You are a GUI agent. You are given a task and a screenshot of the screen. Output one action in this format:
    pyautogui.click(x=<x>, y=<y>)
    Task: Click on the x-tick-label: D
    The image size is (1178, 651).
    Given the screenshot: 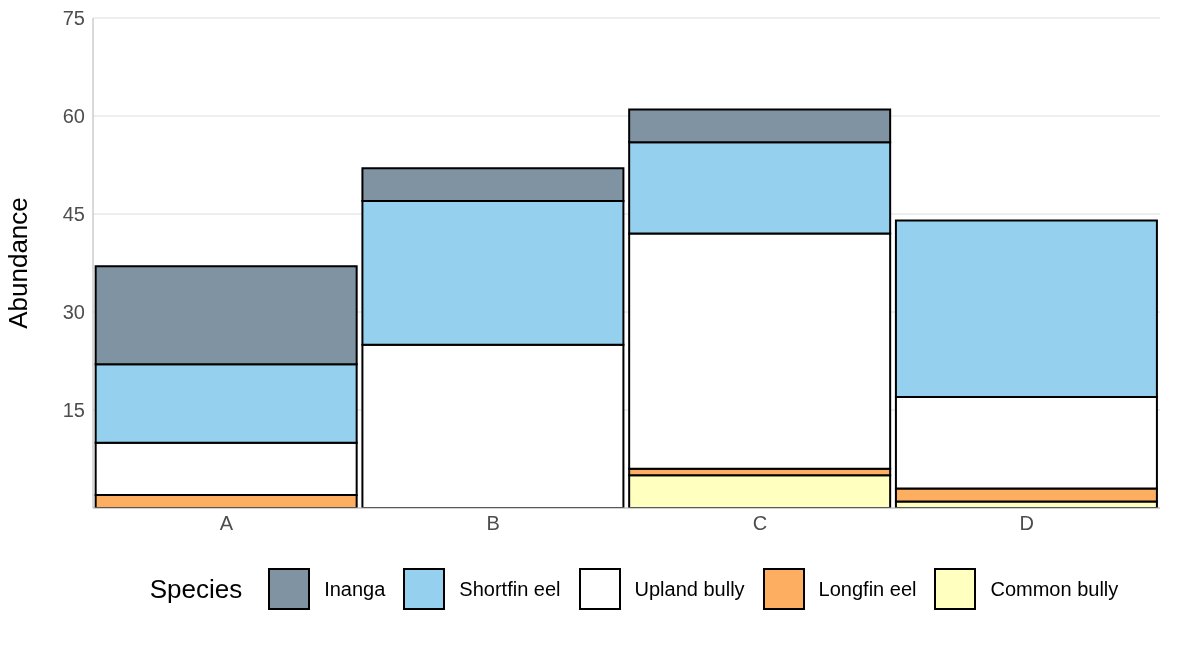 What is the action you would take?
    pyautogui.click(x=1026, y=523)
    